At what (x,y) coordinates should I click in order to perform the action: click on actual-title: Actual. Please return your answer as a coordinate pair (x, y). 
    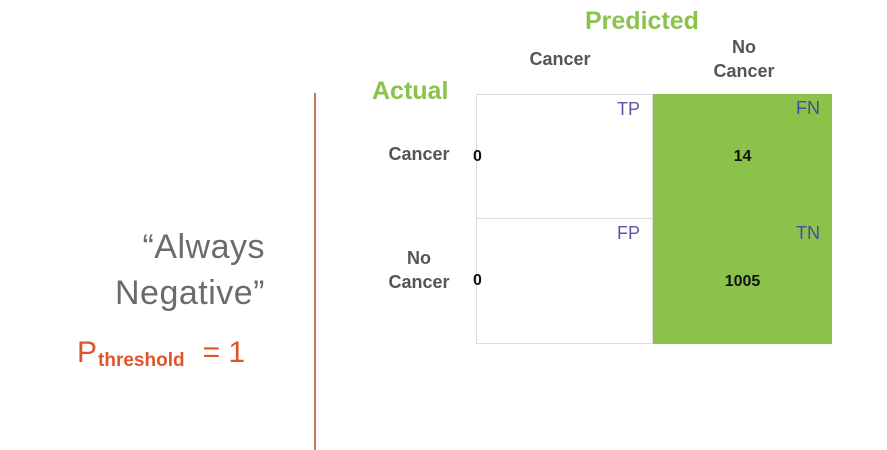
    Looking at the image, I should click on (410, 91).